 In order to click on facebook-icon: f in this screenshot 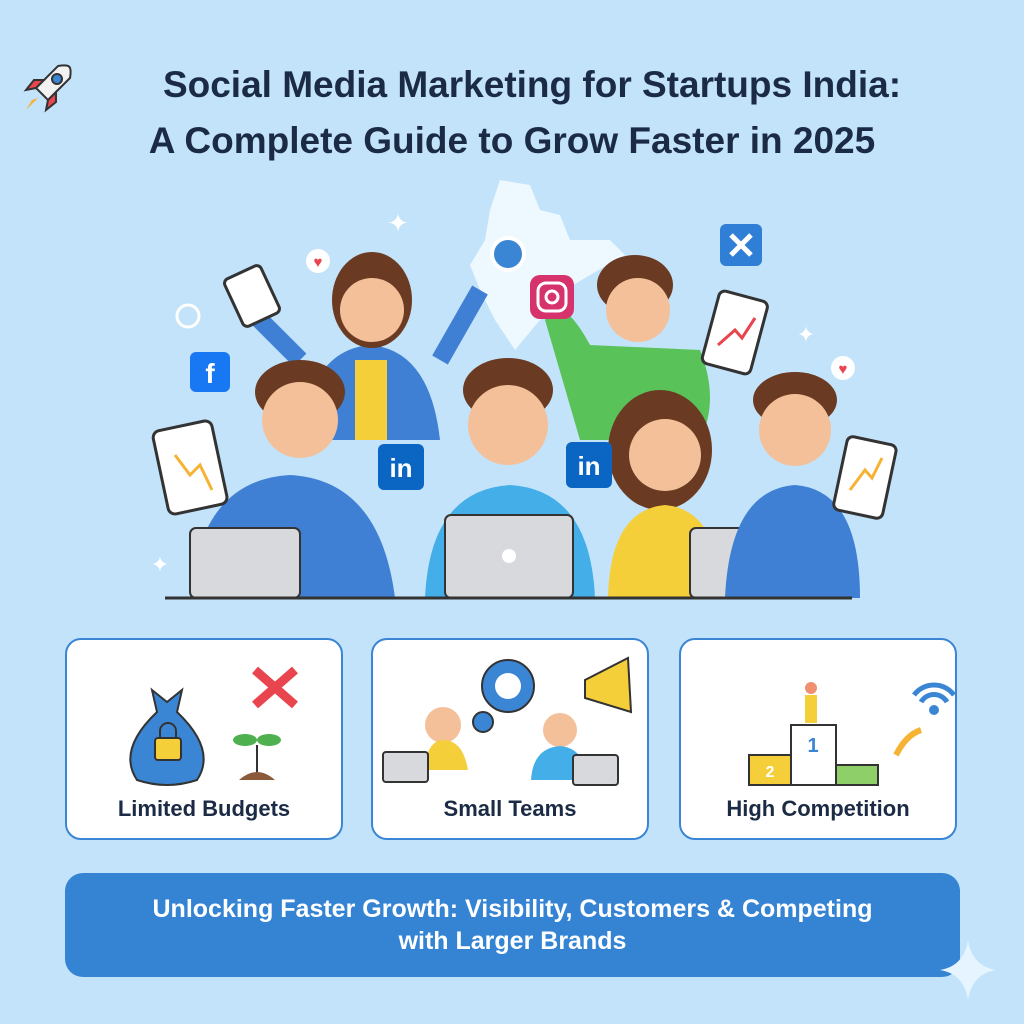, I will do `click(210, 372)`.